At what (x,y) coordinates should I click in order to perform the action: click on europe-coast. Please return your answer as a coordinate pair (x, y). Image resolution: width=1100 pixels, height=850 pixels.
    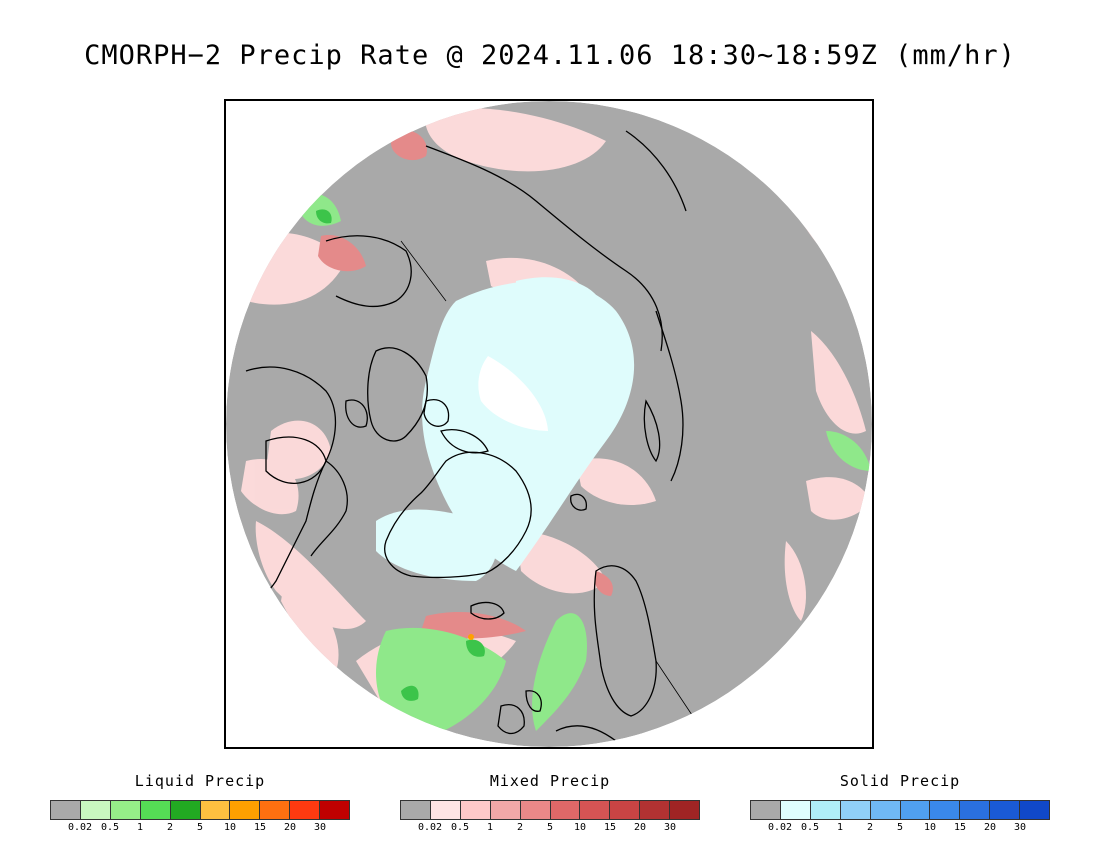
    Looking at the image, I should click on (586, 733).